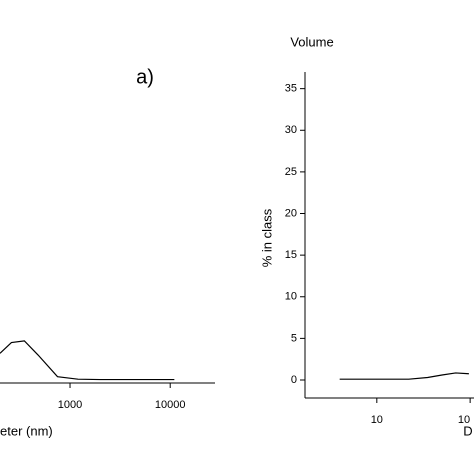 The width and height of the screenshot is (474, 474). I want to click on y-axis-label: % in class, so click(266, 237).